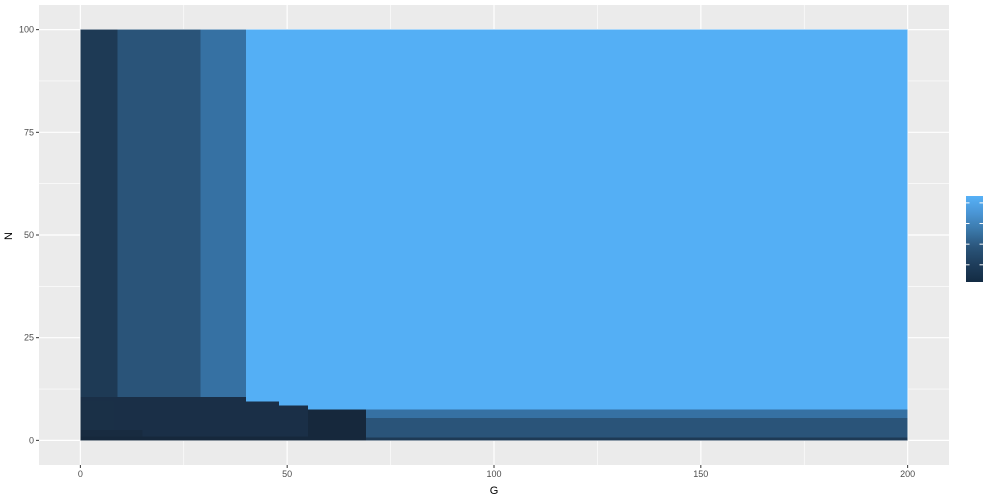  I want to click on y-tick-label: 75, so click(29, 132).